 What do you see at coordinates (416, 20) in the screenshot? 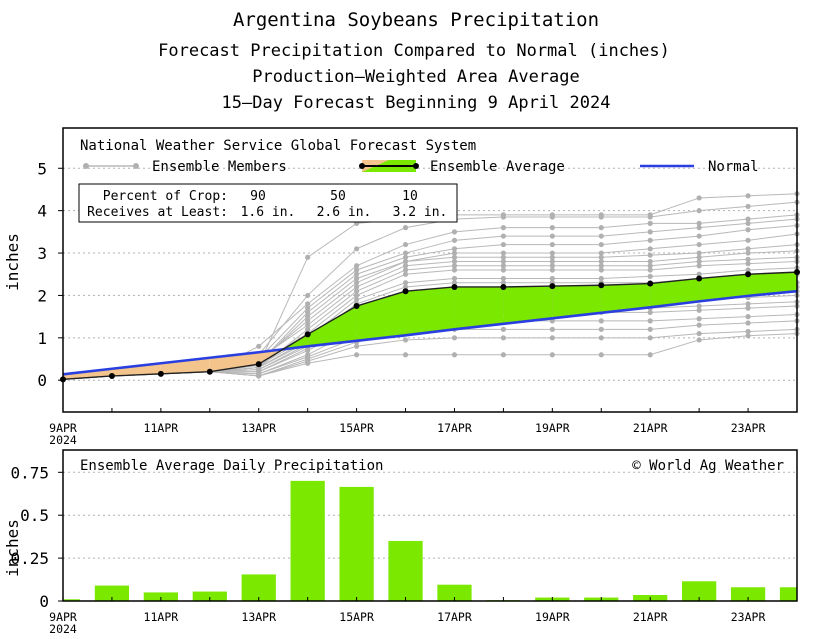
I see `chart-title: Argentina Soybeans Precipitation` at bounding box center [416, 20].